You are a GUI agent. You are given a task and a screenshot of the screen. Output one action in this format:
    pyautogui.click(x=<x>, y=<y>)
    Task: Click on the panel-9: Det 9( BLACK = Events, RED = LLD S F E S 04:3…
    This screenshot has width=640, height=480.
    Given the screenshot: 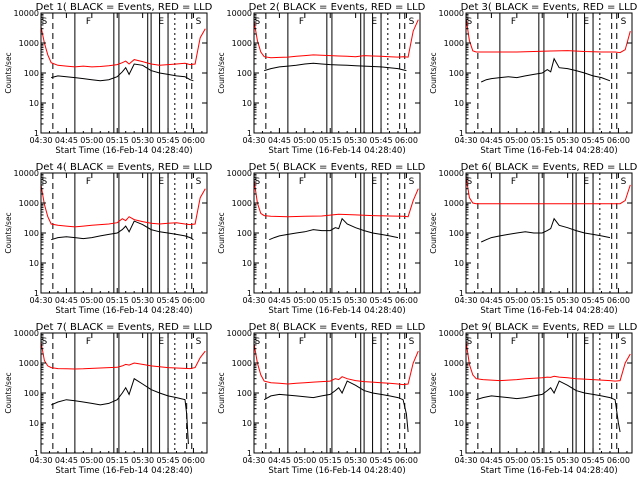 What is the action you would take?
    pyautogui.click(x=533, y=399)
    